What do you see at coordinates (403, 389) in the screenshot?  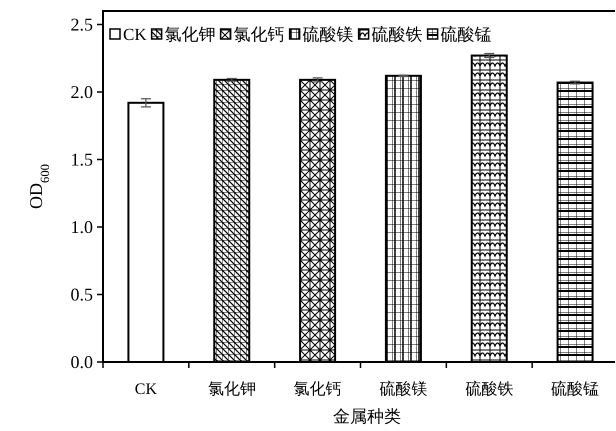 I see `x-tick-label: 硫酸镁` at bounding box center [403, 389].